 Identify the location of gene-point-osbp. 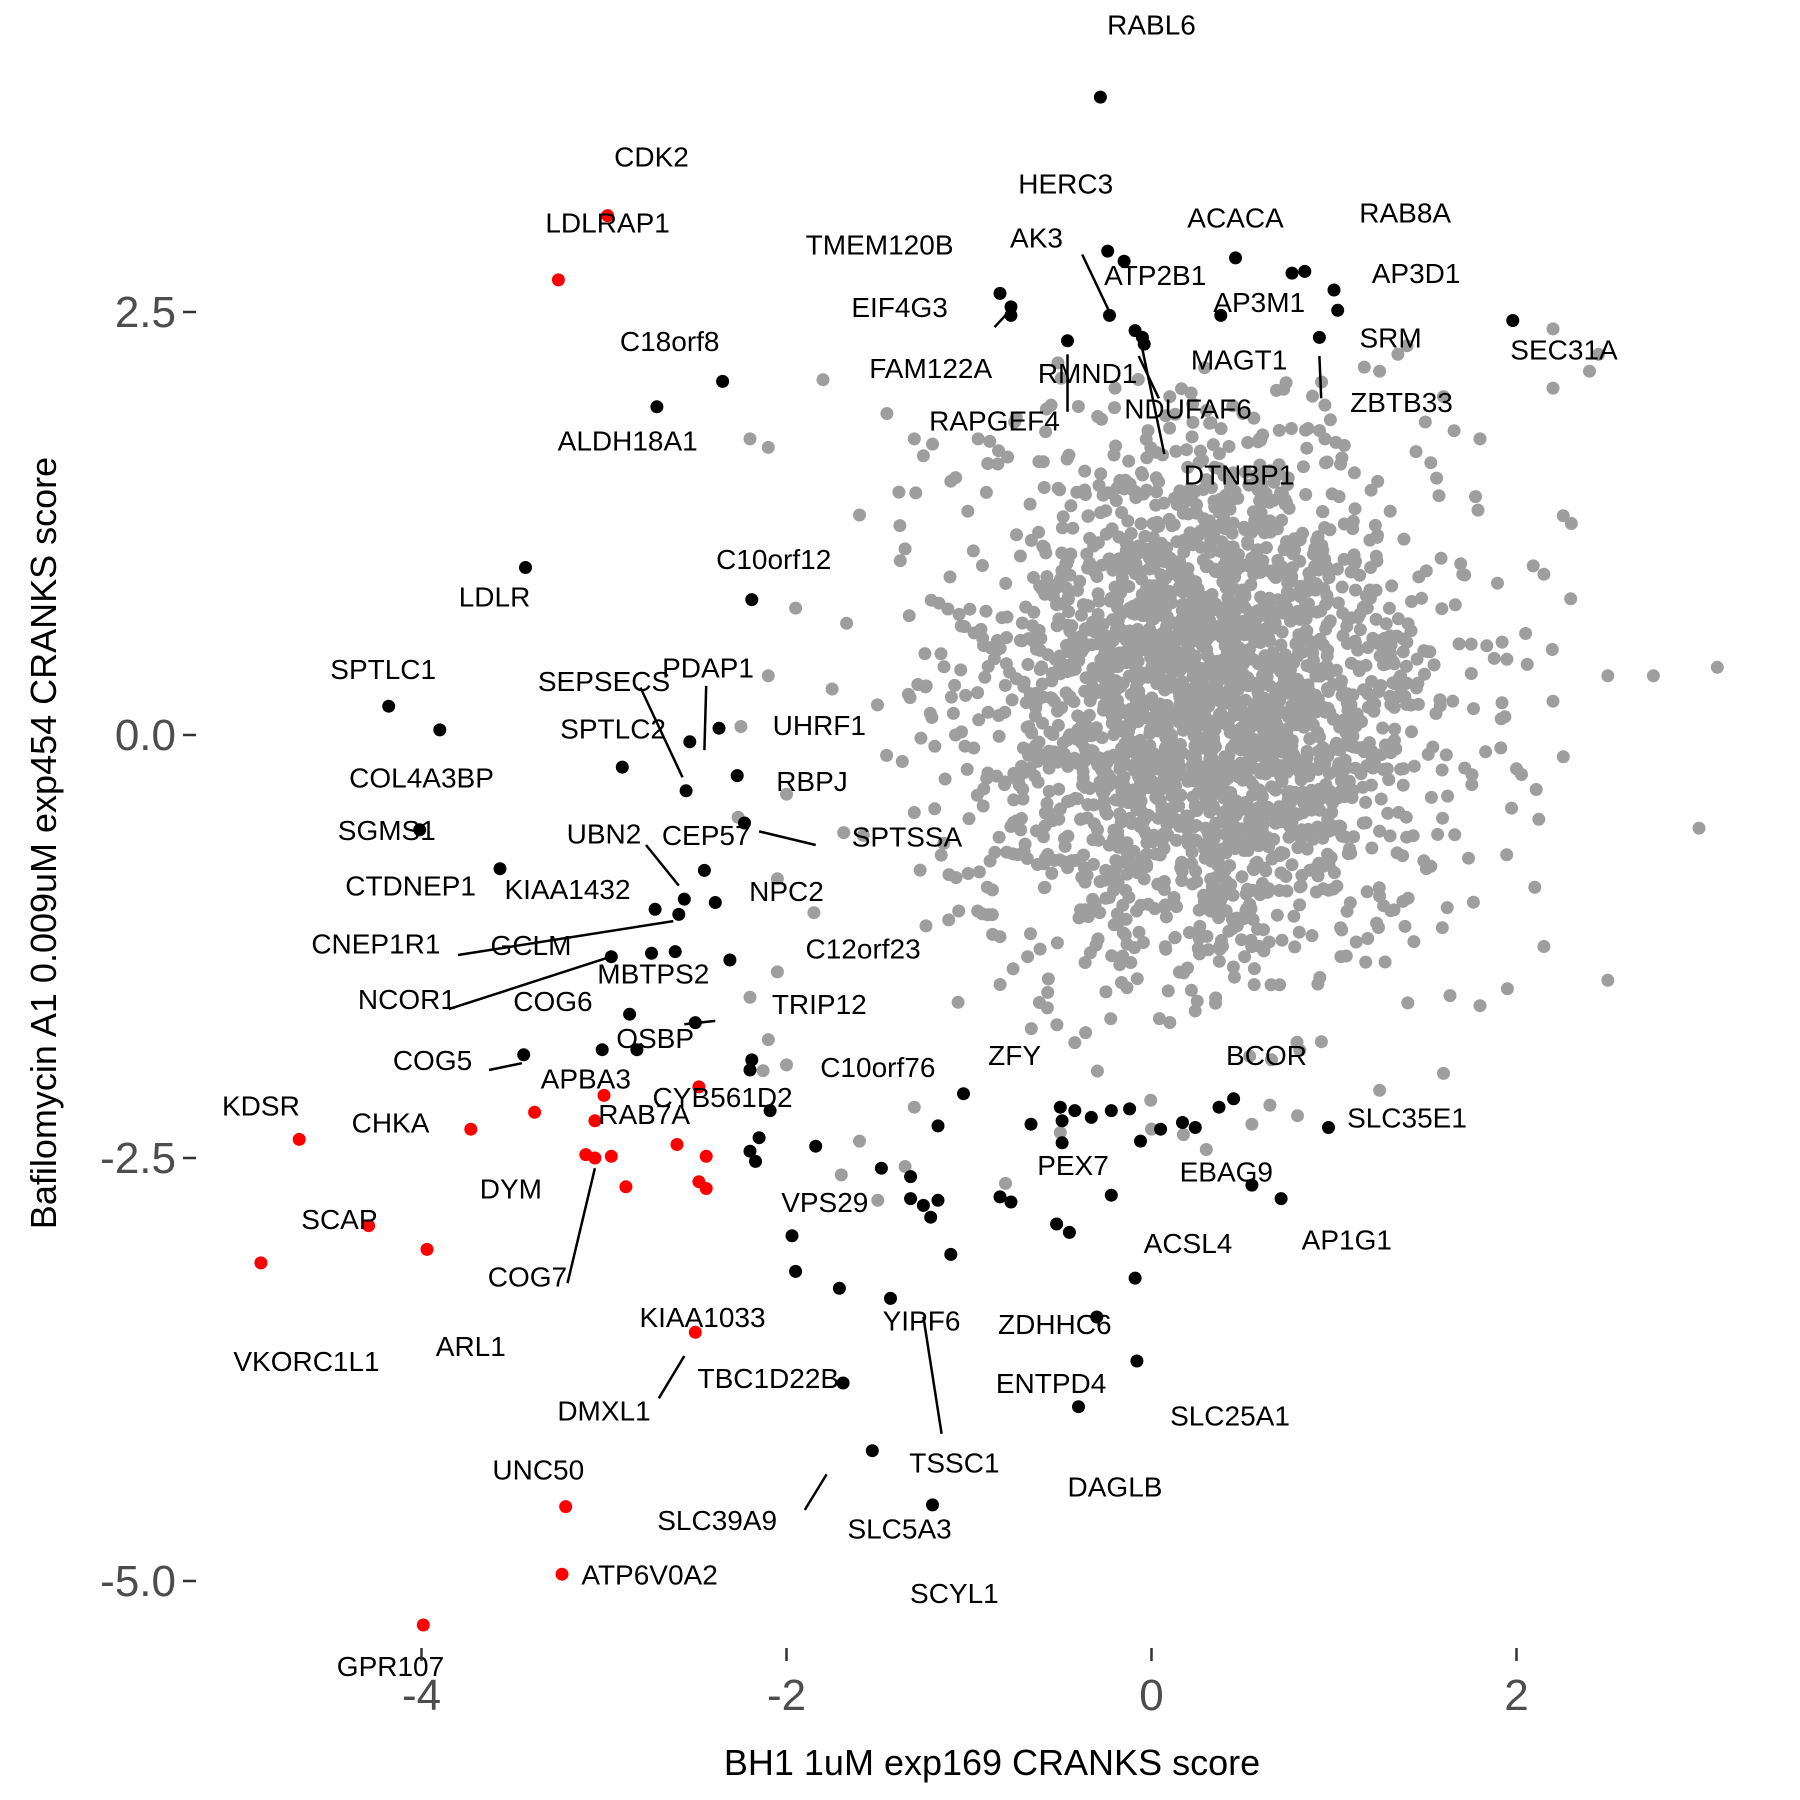
(637, 1050).